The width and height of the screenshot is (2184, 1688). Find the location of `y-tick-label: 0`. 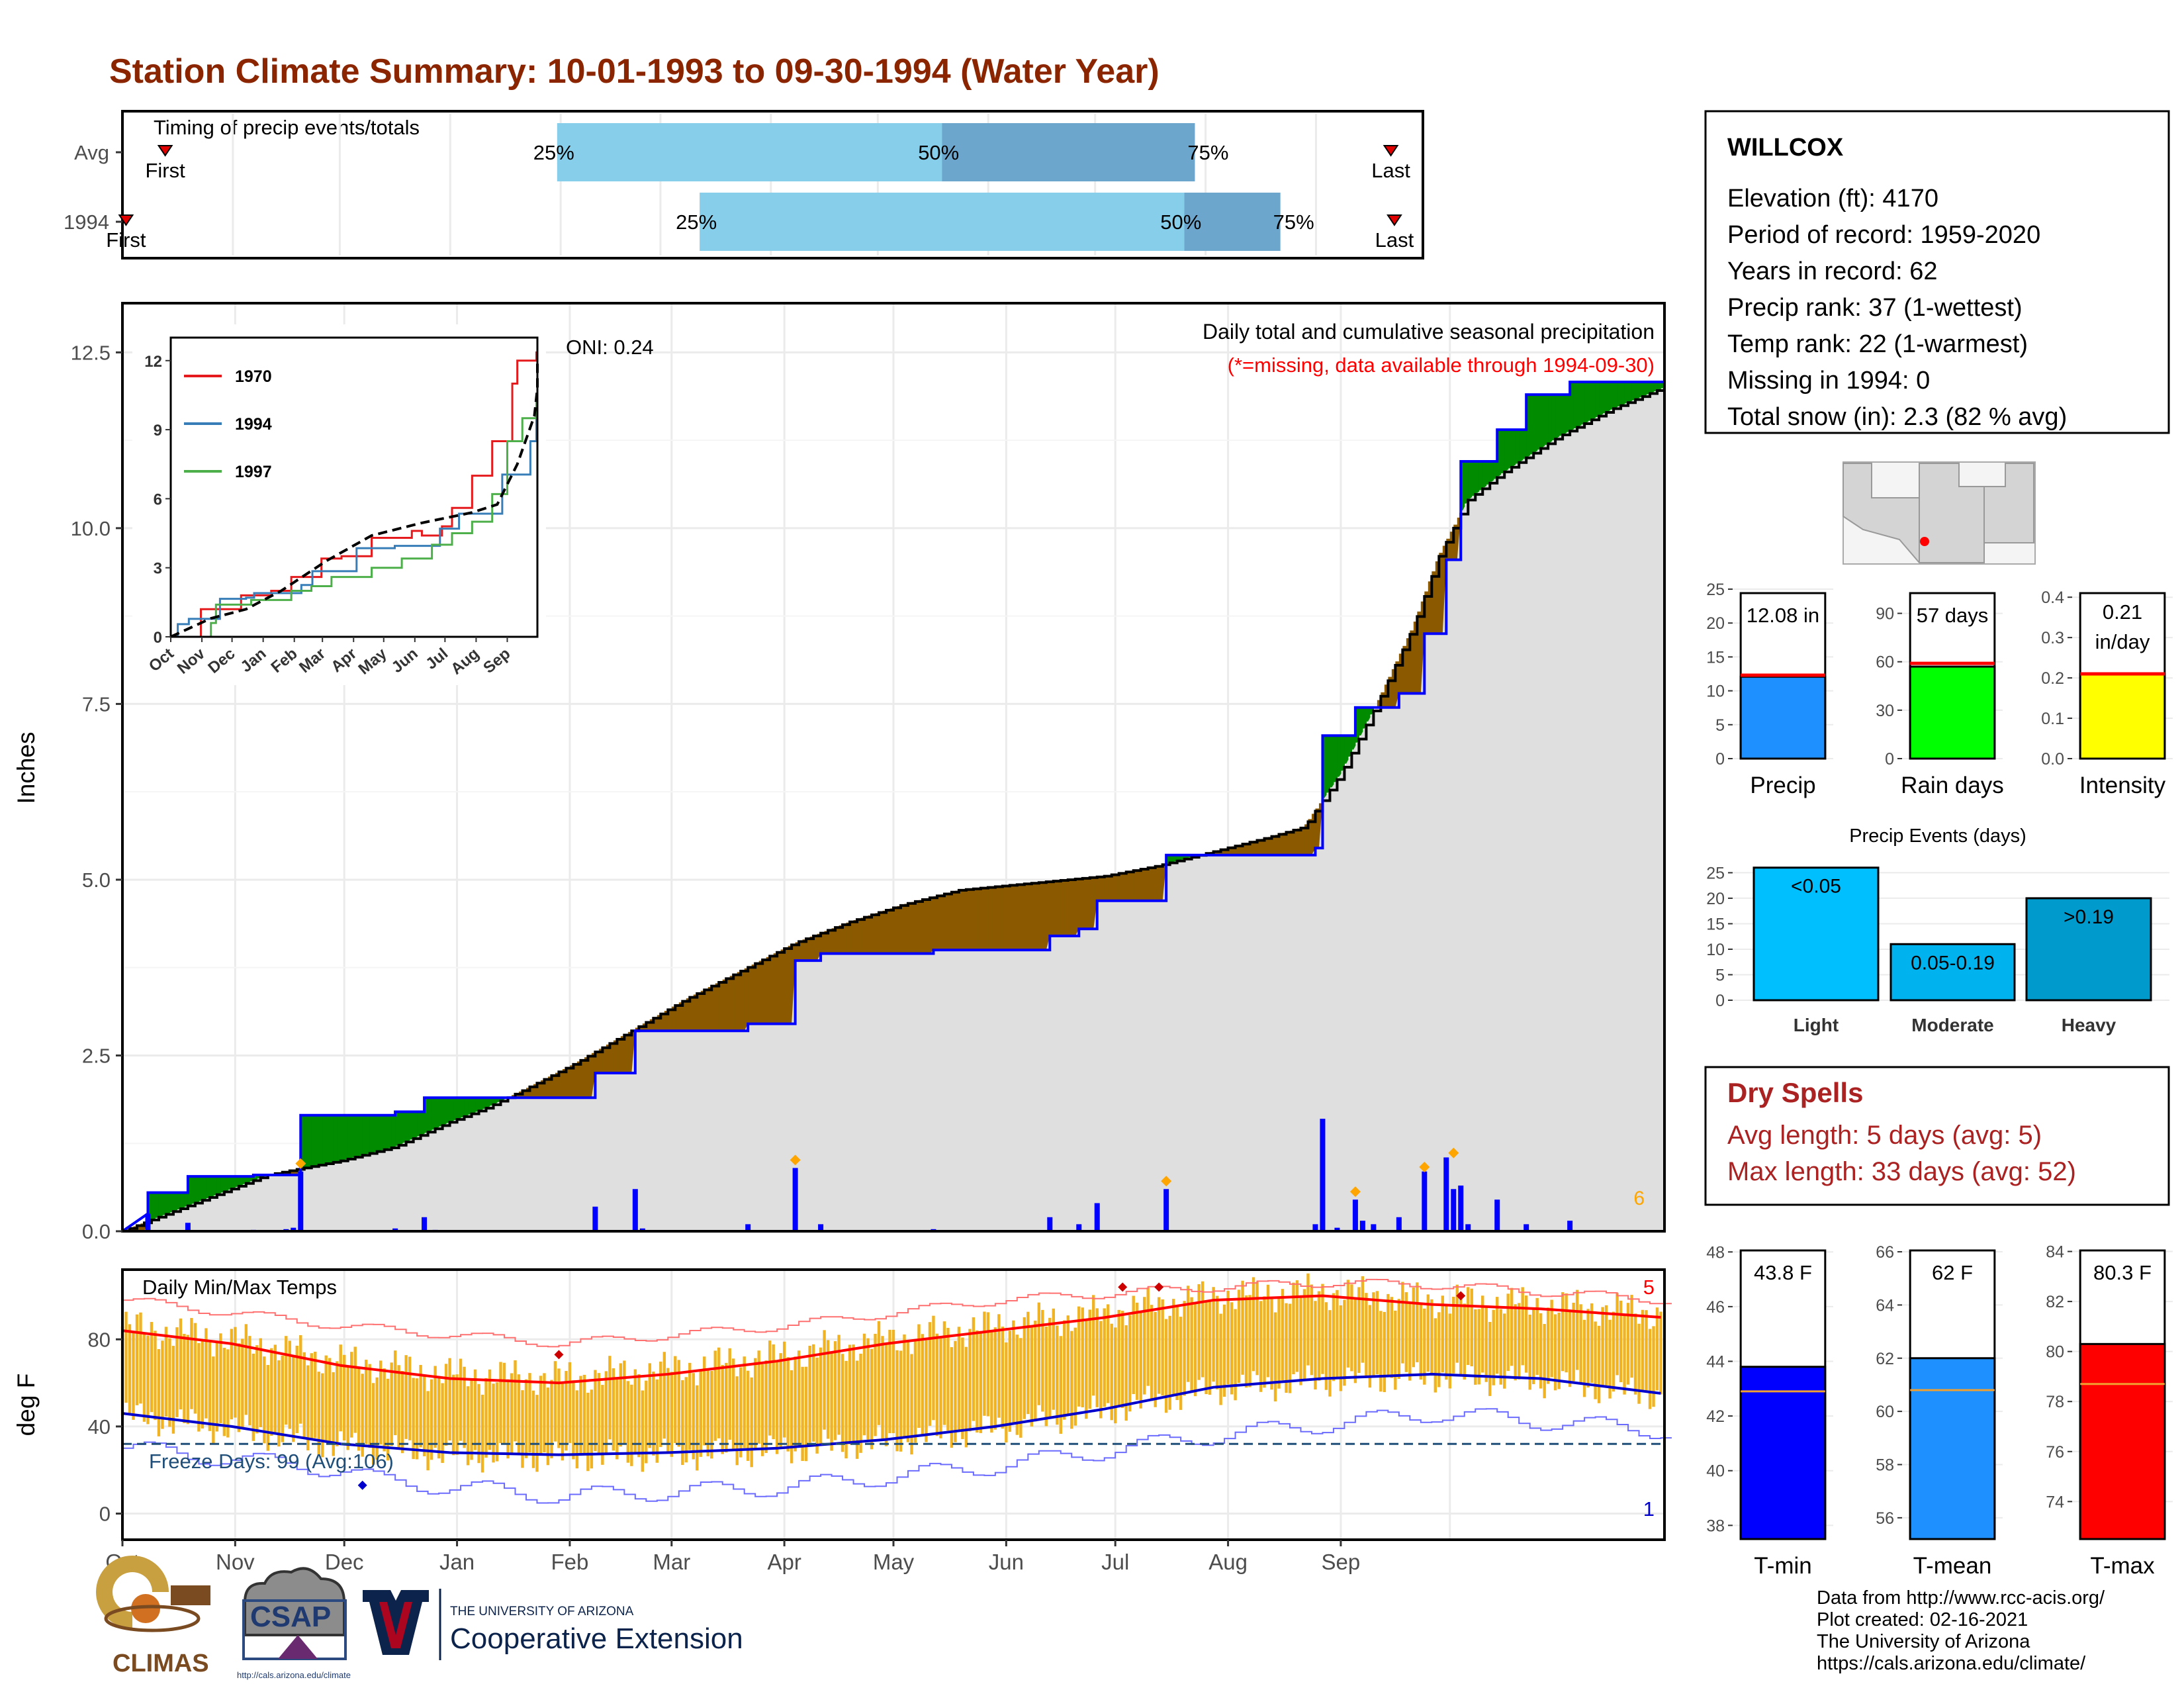

y-tick-label: 0 is located at coordinates (1720, 1001).